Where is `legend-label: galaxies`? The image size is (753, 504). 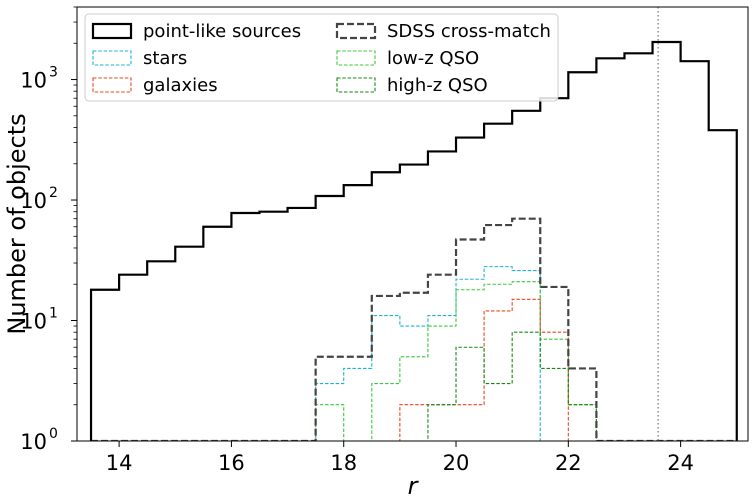
legend-label: galaxies is located at coordinates (180, 85).